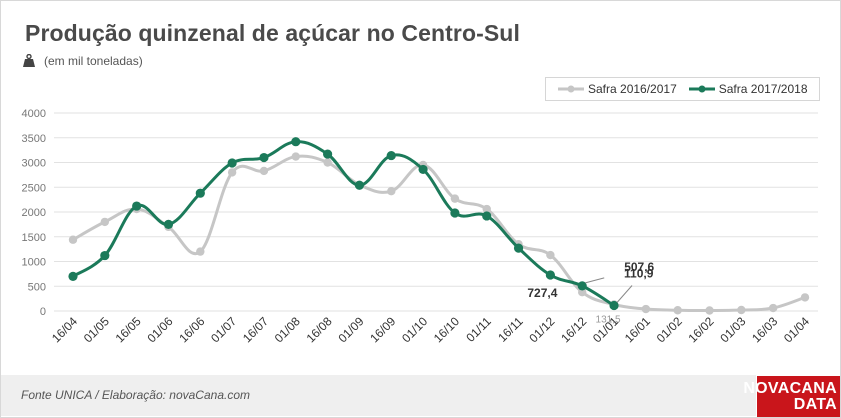 This screenshot has width=841, height=418. What do you see at coordinates (764, 329) in the screenshot?
I see `x-tick-label: 16/03` at bounding box center [764, 329].